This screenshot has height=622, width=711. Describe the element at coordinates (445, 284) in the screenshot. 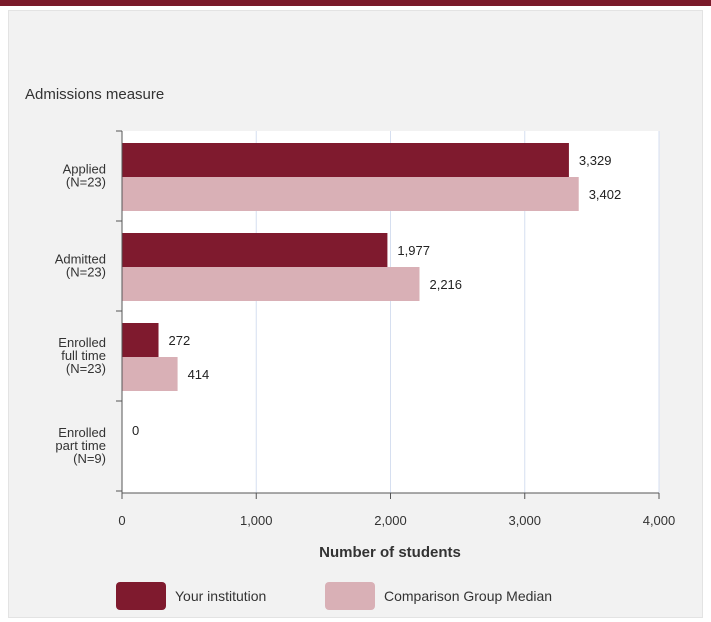

I see `data-label: 2,216` at that location.